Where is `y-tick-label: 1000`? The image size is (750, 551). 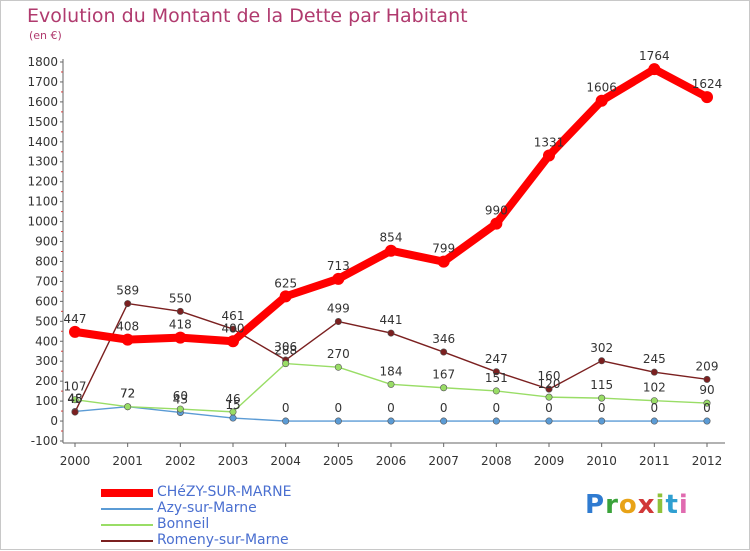
y-tick-label: 1000 is located at coordinates (42, 222).